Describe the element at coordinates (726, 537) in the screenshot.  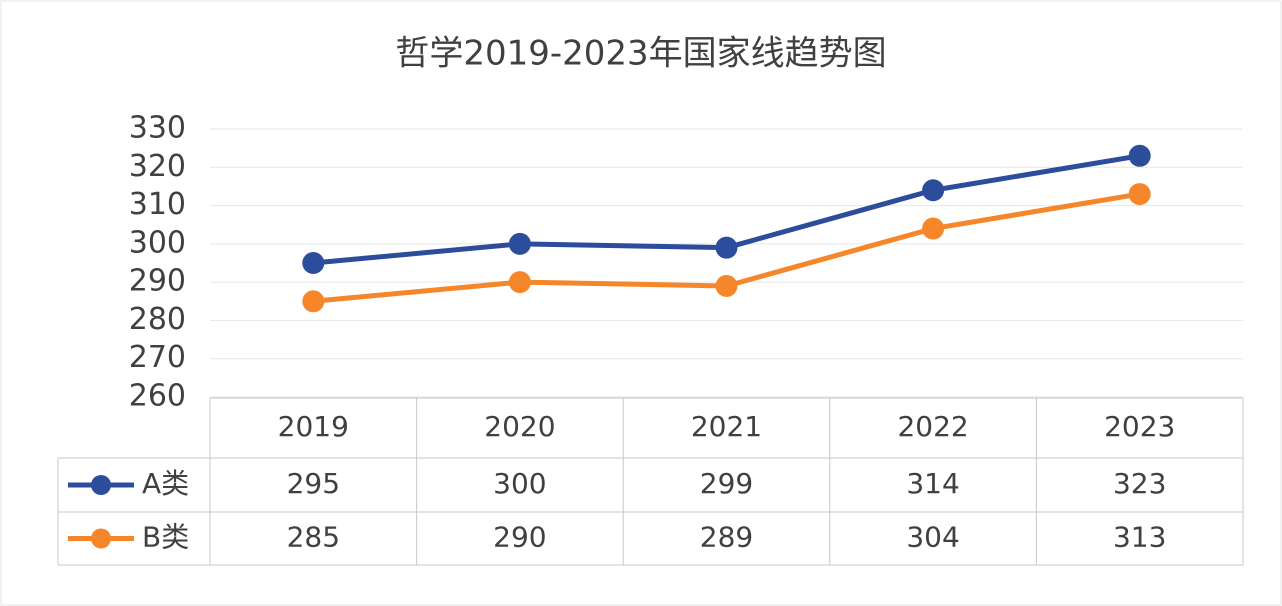
I see `table-value: 289` at that location.